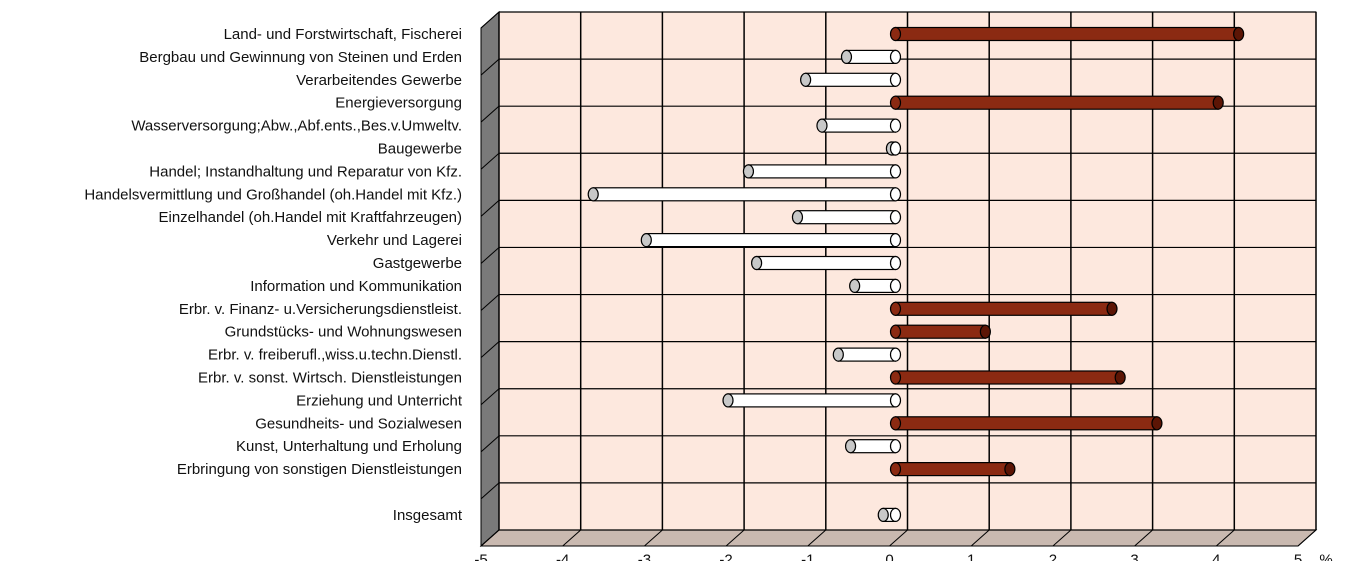  What do you see at coordinates (725, 556) in the screenshot?
I see `x-tick-label: -2` at bounding box center [725, 556].